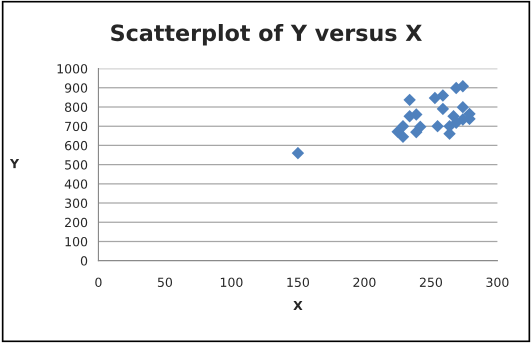  I want to click on x-tick-label: 200, so click(364, 283).